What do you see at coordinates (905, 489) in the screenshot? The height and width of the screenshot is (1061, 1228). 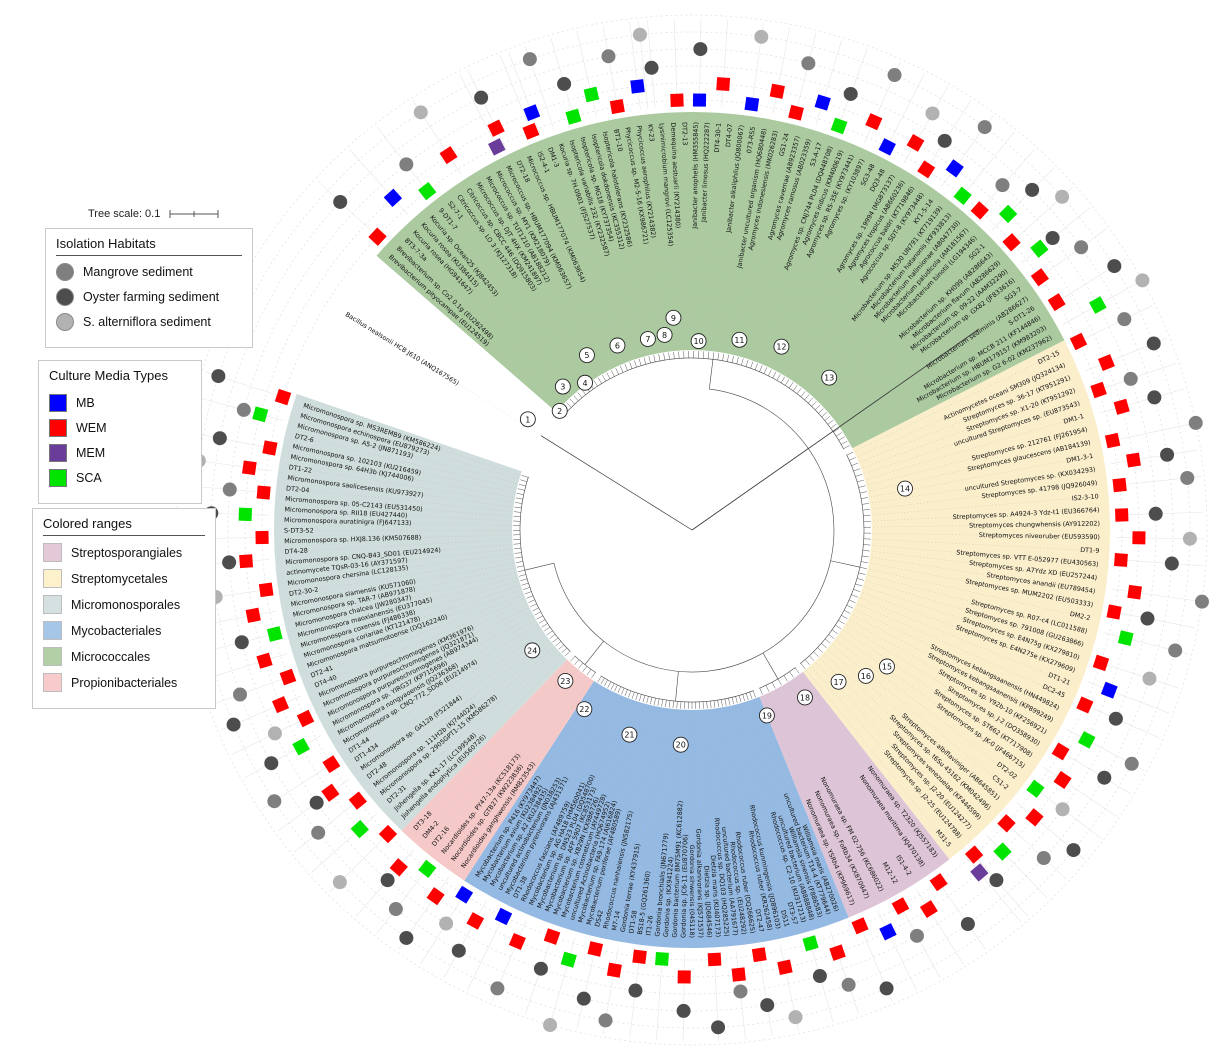 I see `node-number: 14` at bounding box center [905, 489].